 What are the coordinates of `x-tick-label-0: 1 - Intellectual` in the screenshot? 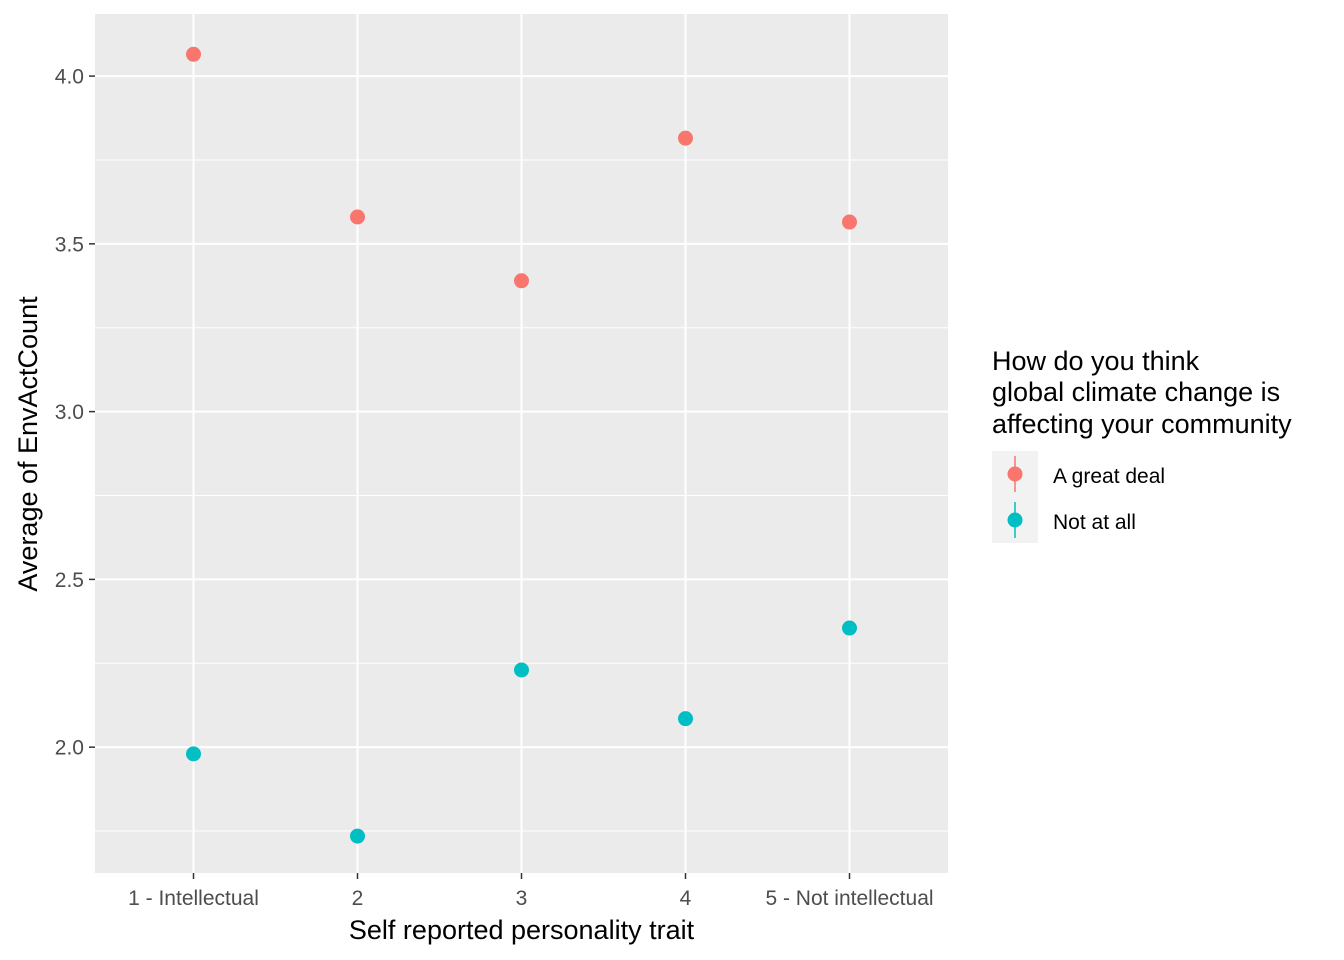 It's located at (193, 898).